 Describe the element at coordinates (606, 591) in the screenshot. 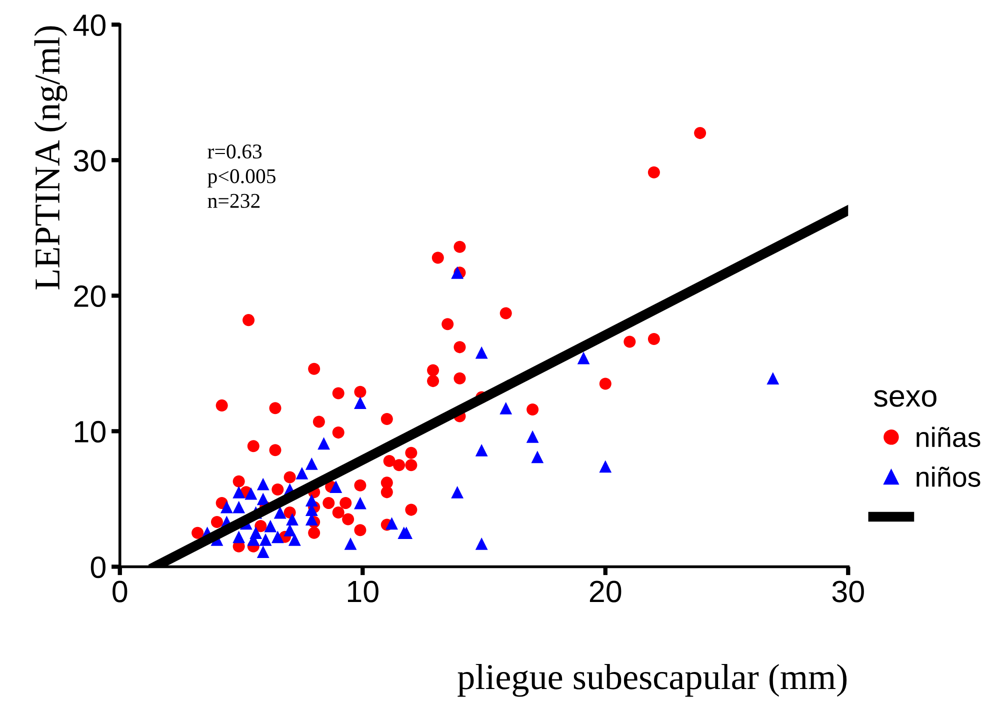

I see `x-tick-label: 20` at that location.